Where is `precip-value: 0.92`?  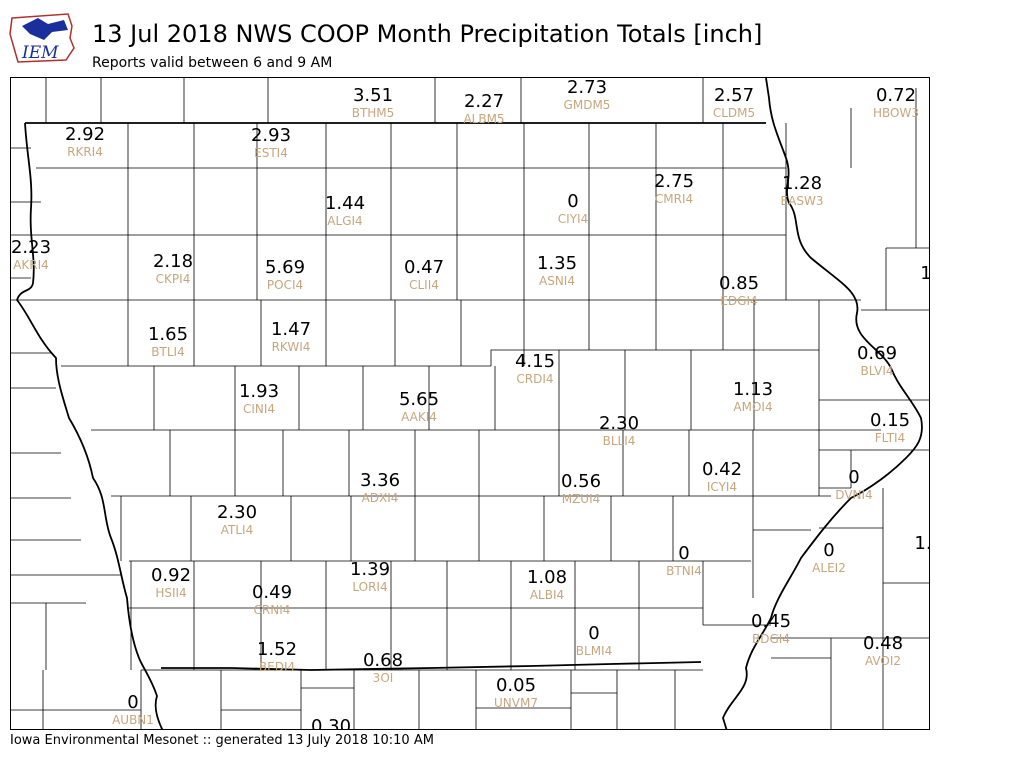
precip-value: 0.92 is located at coordinates (171, 575).